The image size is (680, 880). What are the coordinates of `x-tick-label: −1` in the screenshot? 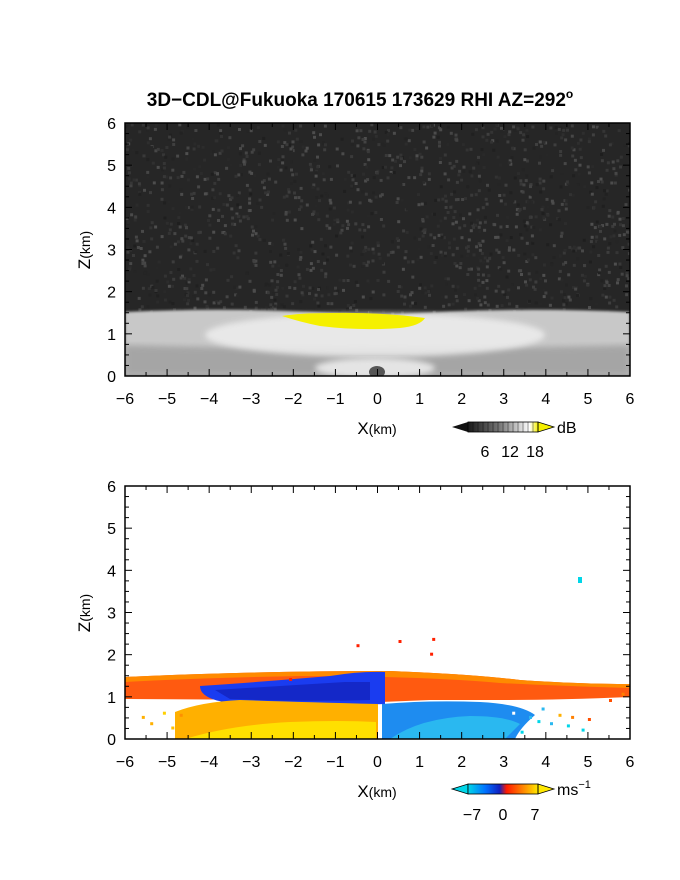 It's located at (335, 762).